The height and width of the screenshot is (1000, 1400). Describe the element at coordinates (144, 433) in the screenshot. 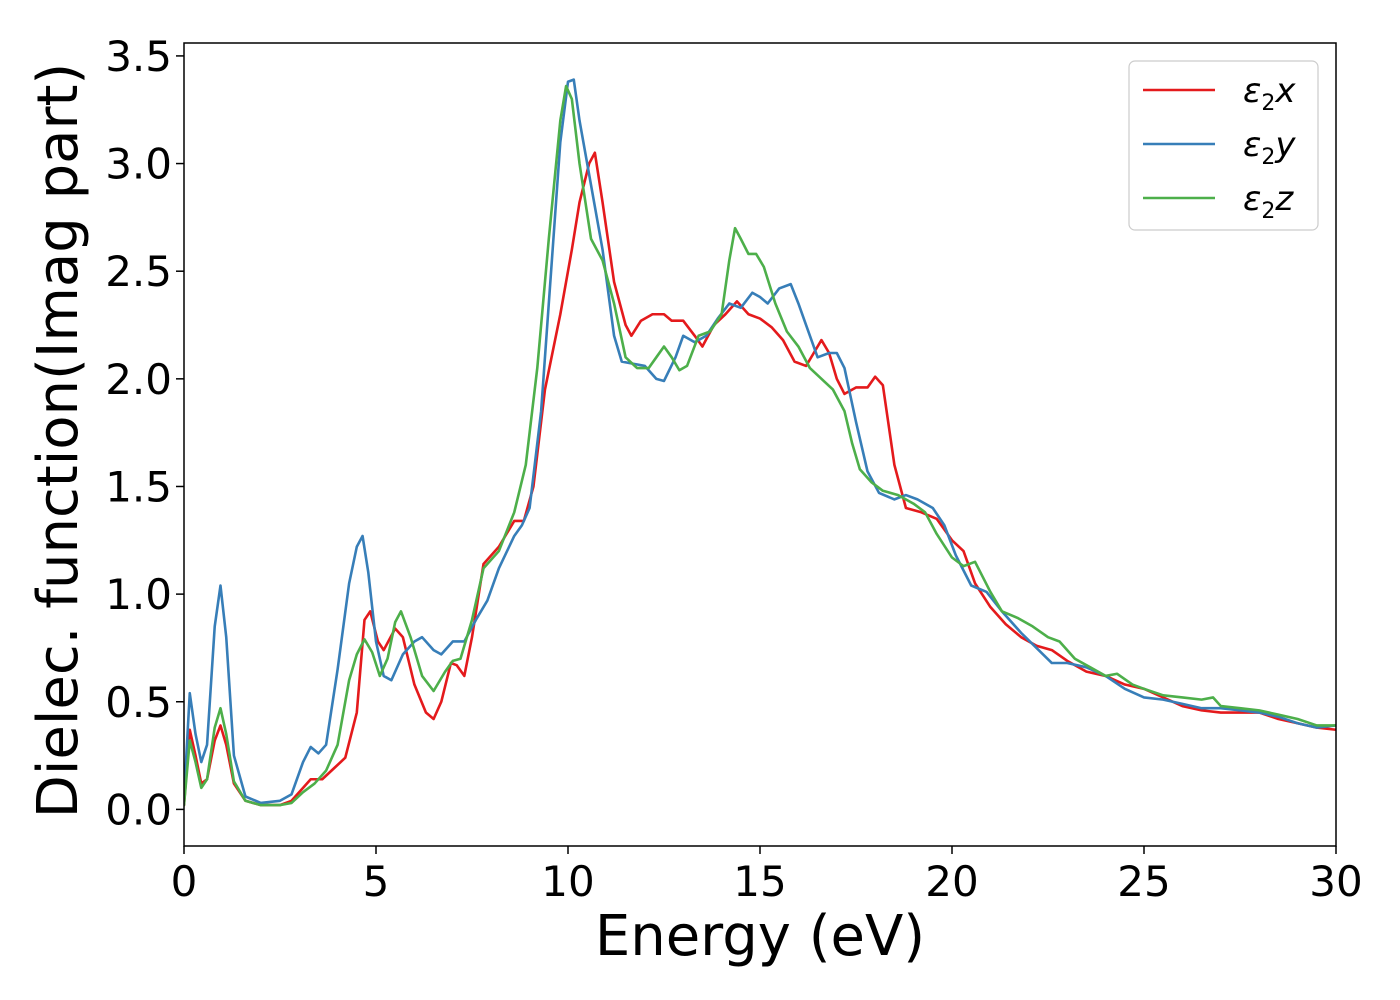

I see `y-axis: 0.0 0.5 1.0 1.5 2.0 2.5 3.0 3.5` at that location.